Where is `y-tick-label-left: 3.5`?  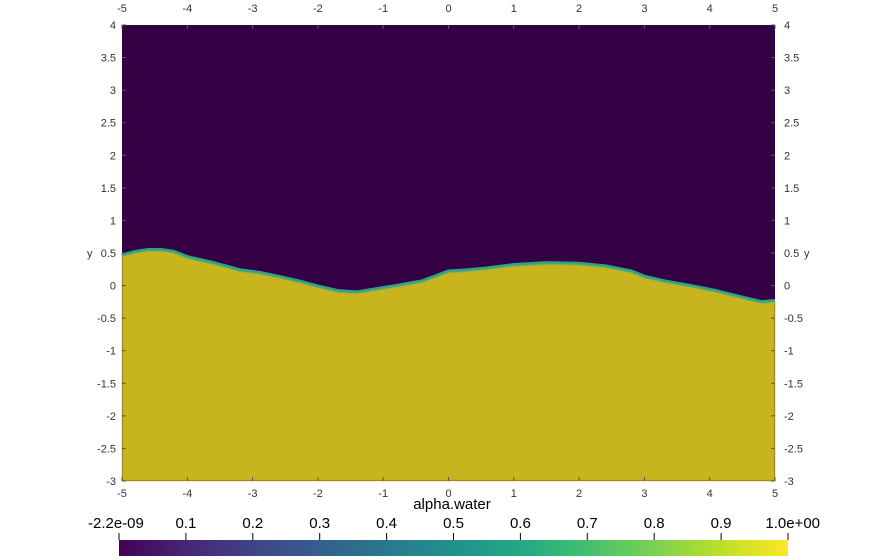 y-tick-label-left: 3.5 is located at coordinates (108, 59).